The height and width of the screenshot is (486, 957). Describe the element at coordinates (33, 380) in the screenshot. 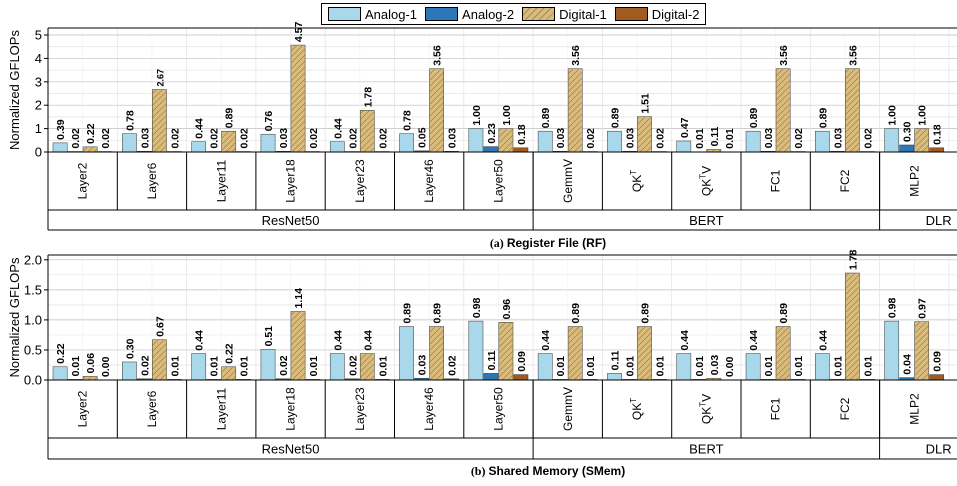

I see `y-tick-label: 0.0` at that location.